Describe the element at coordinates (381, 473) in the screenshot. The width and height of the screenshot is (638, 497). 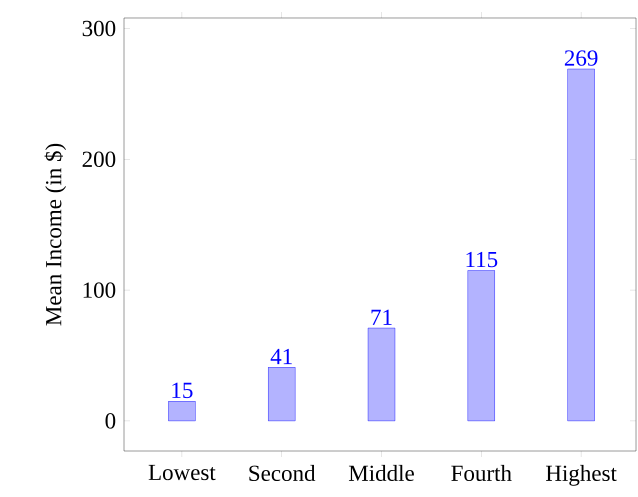
I see `x-tick-label: Middle` at that location.